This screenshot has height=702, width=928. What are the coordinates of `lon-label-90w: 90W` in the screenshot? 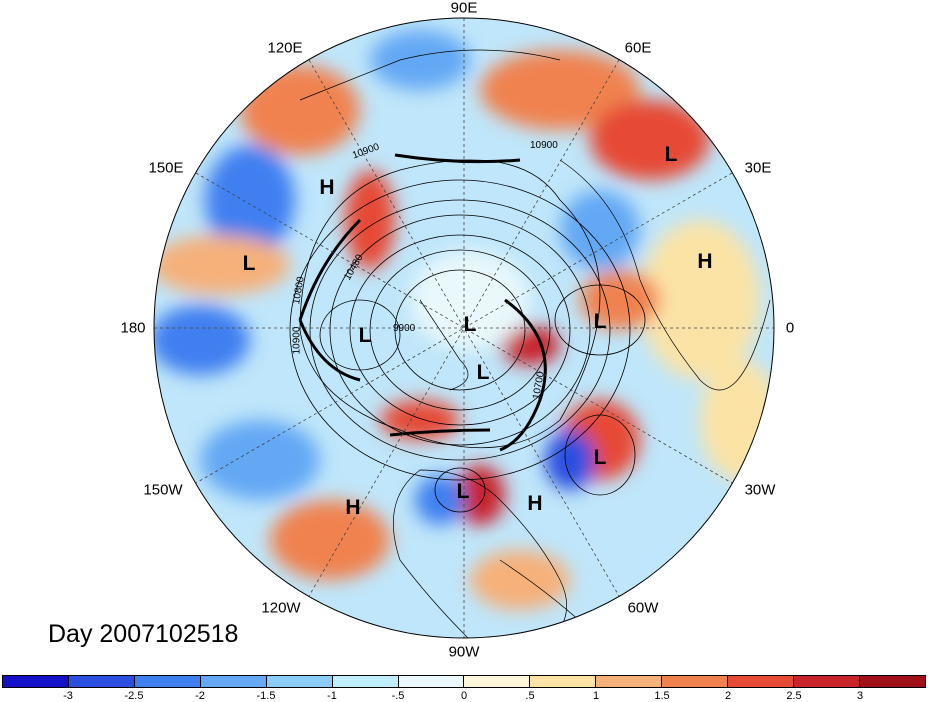 It's located at (464, 652).